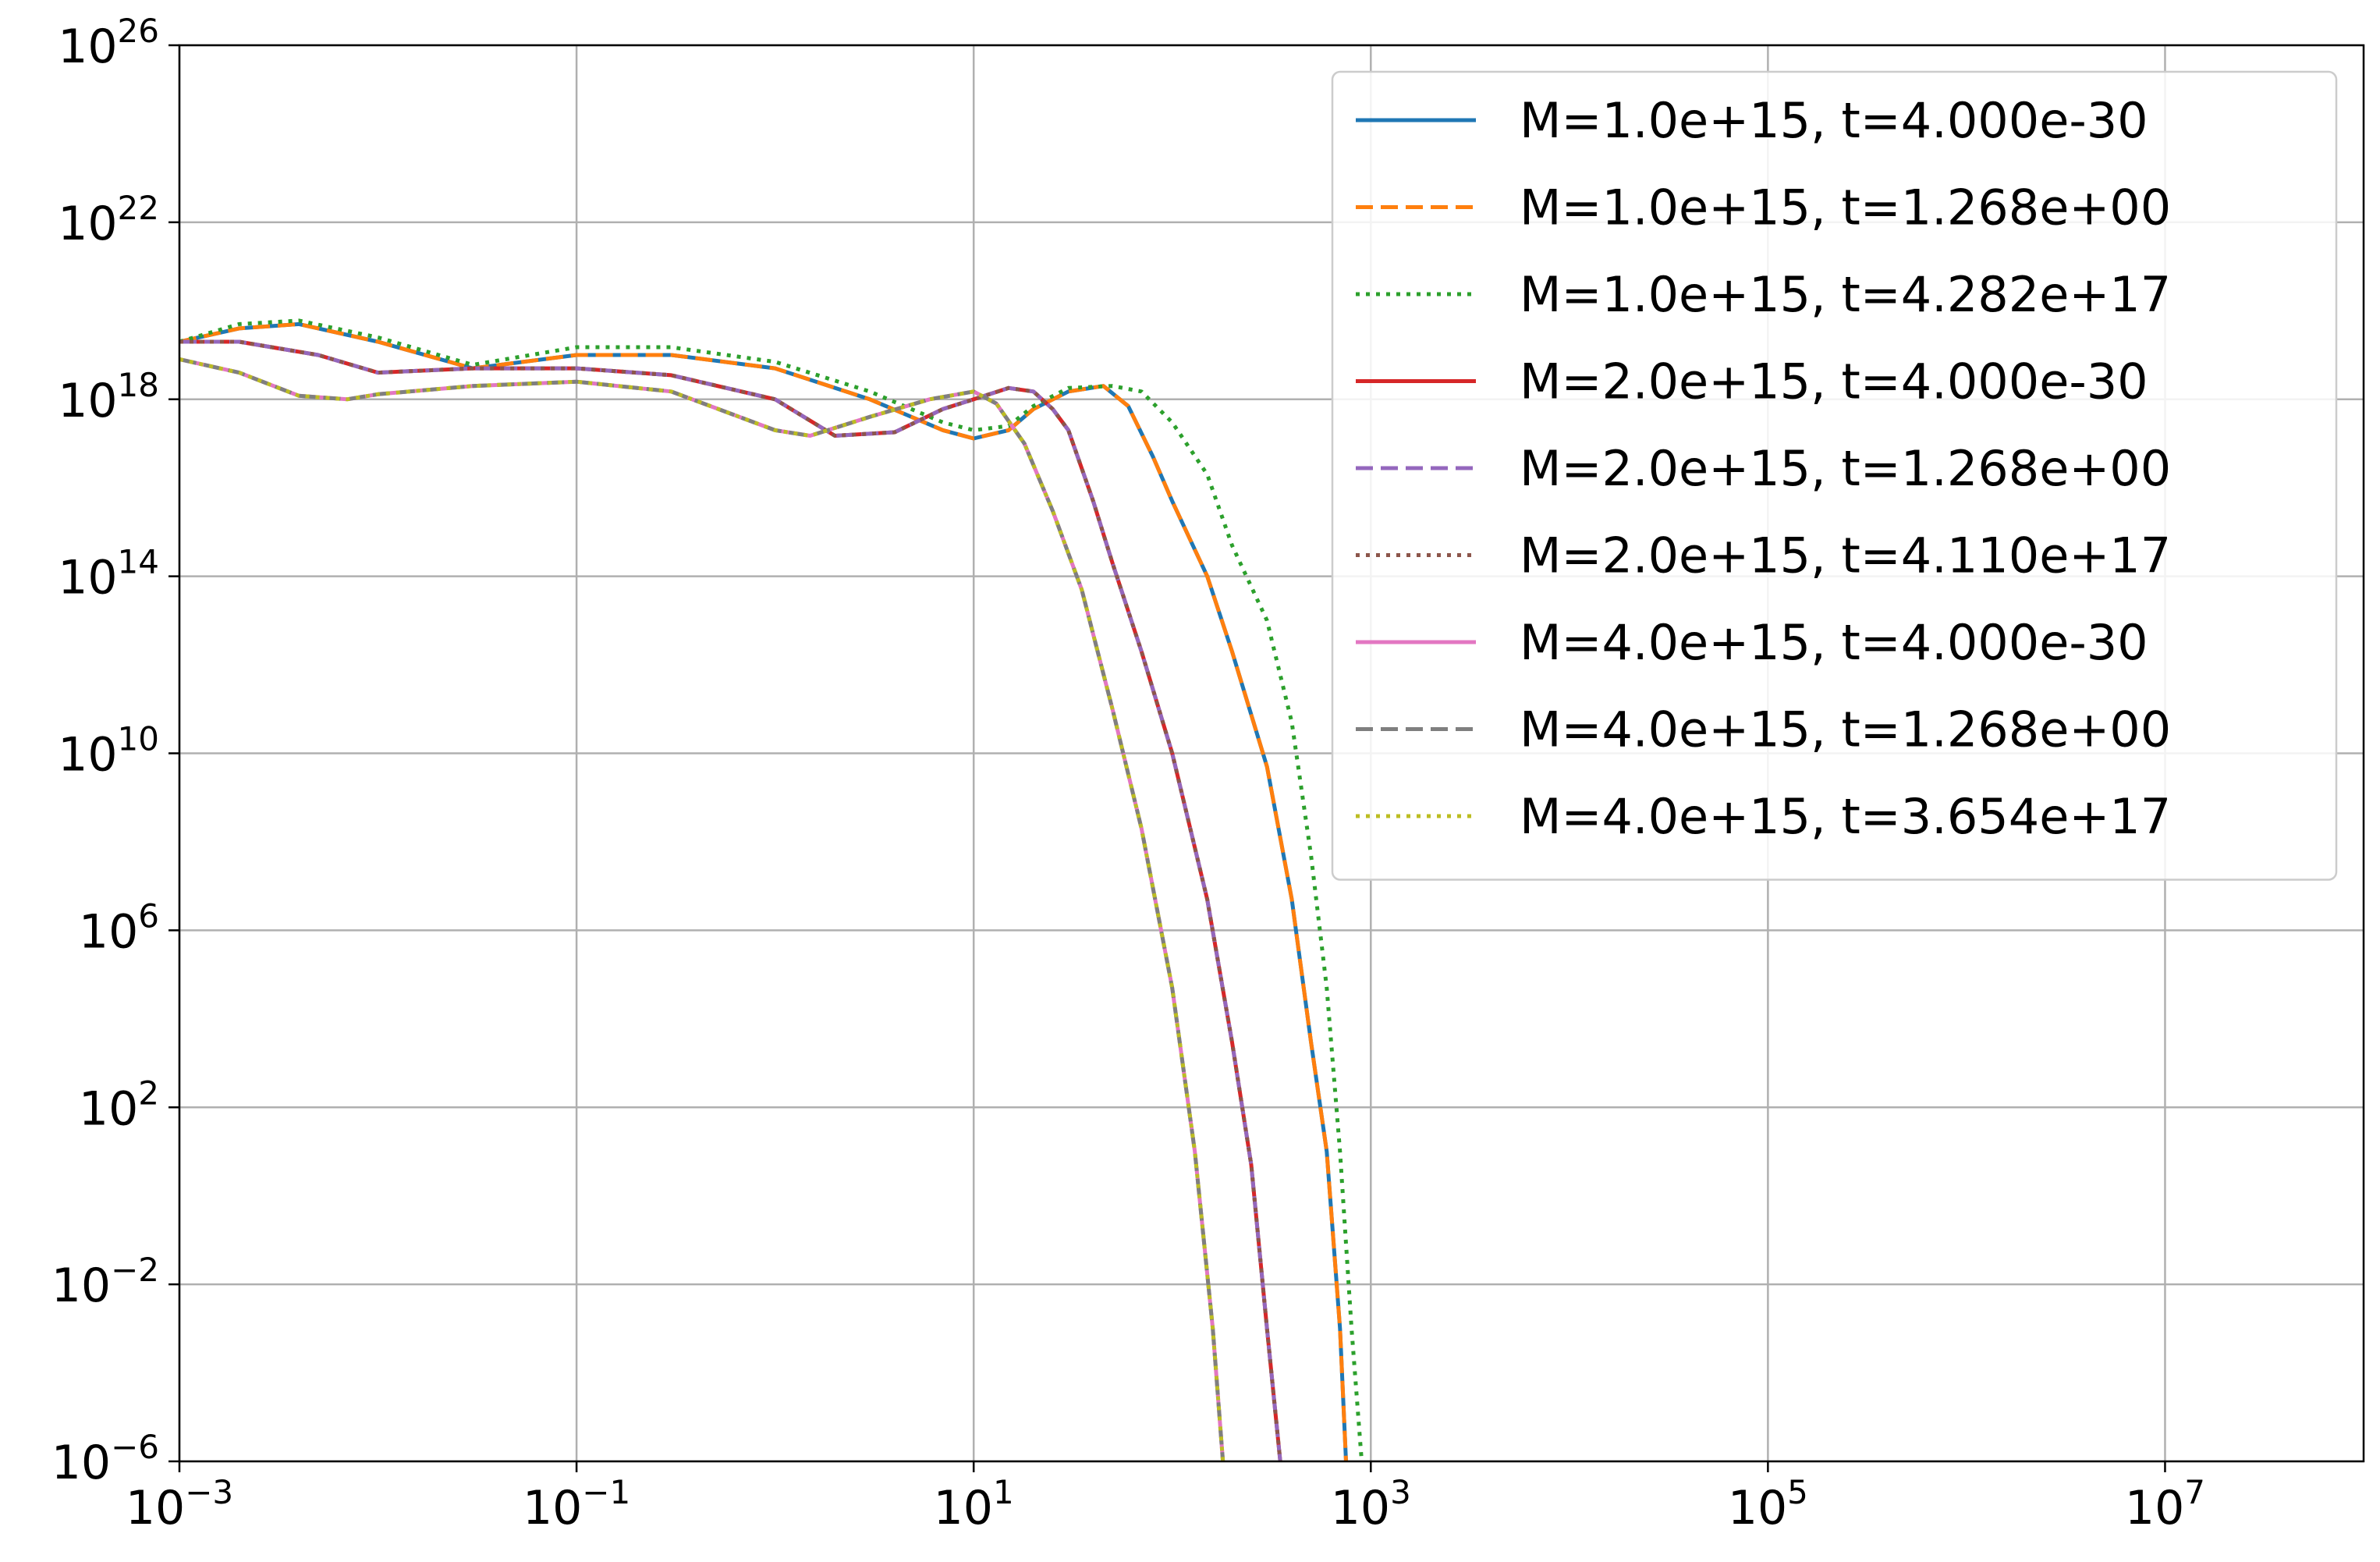  What do you see at coordinates (2165, 1504) in the screenshot?
I see `x-tick-label: 10⁷` at bounding box center [2165, 1504].